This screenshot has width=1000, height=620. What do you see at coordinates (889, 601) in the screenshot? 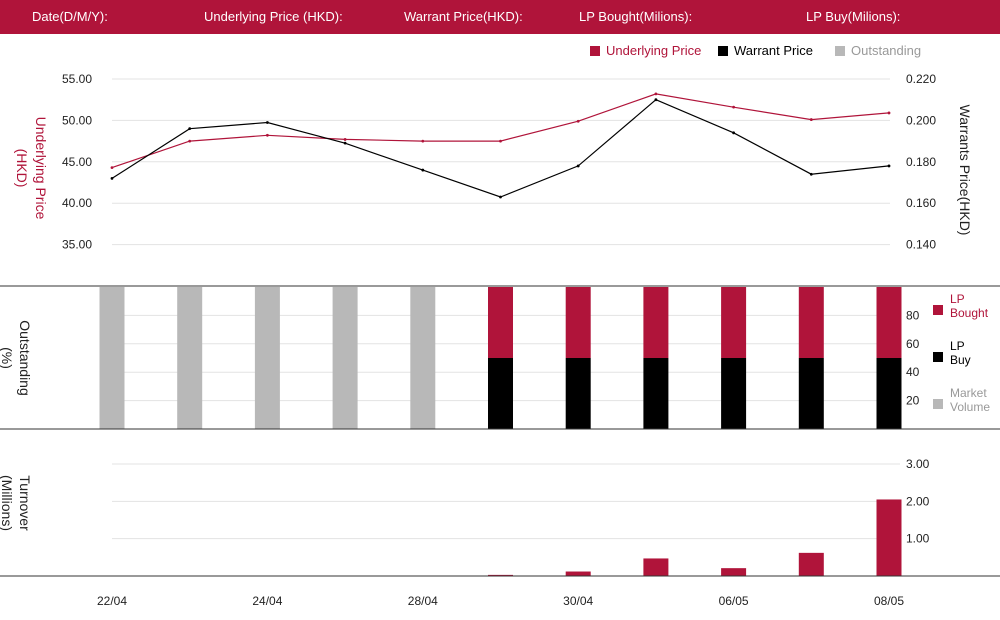
I see `x-tick-label: 08/05` at bounding box center [889, 601].